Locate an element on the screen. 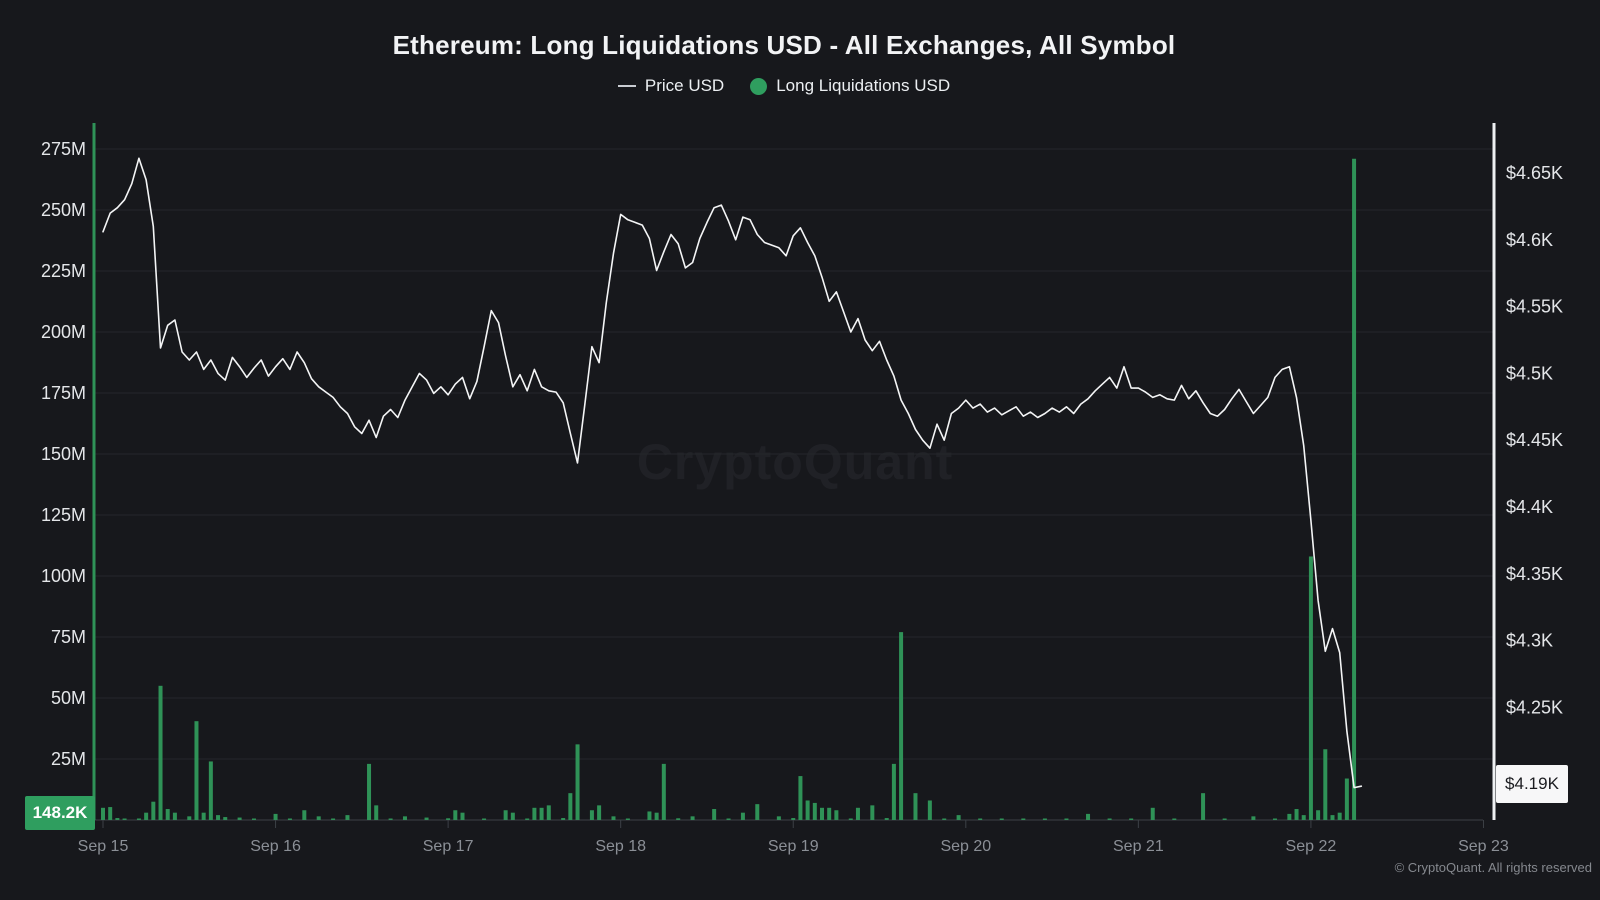  left-axis-tick-label: 150M is located at coordinates (63, 454).